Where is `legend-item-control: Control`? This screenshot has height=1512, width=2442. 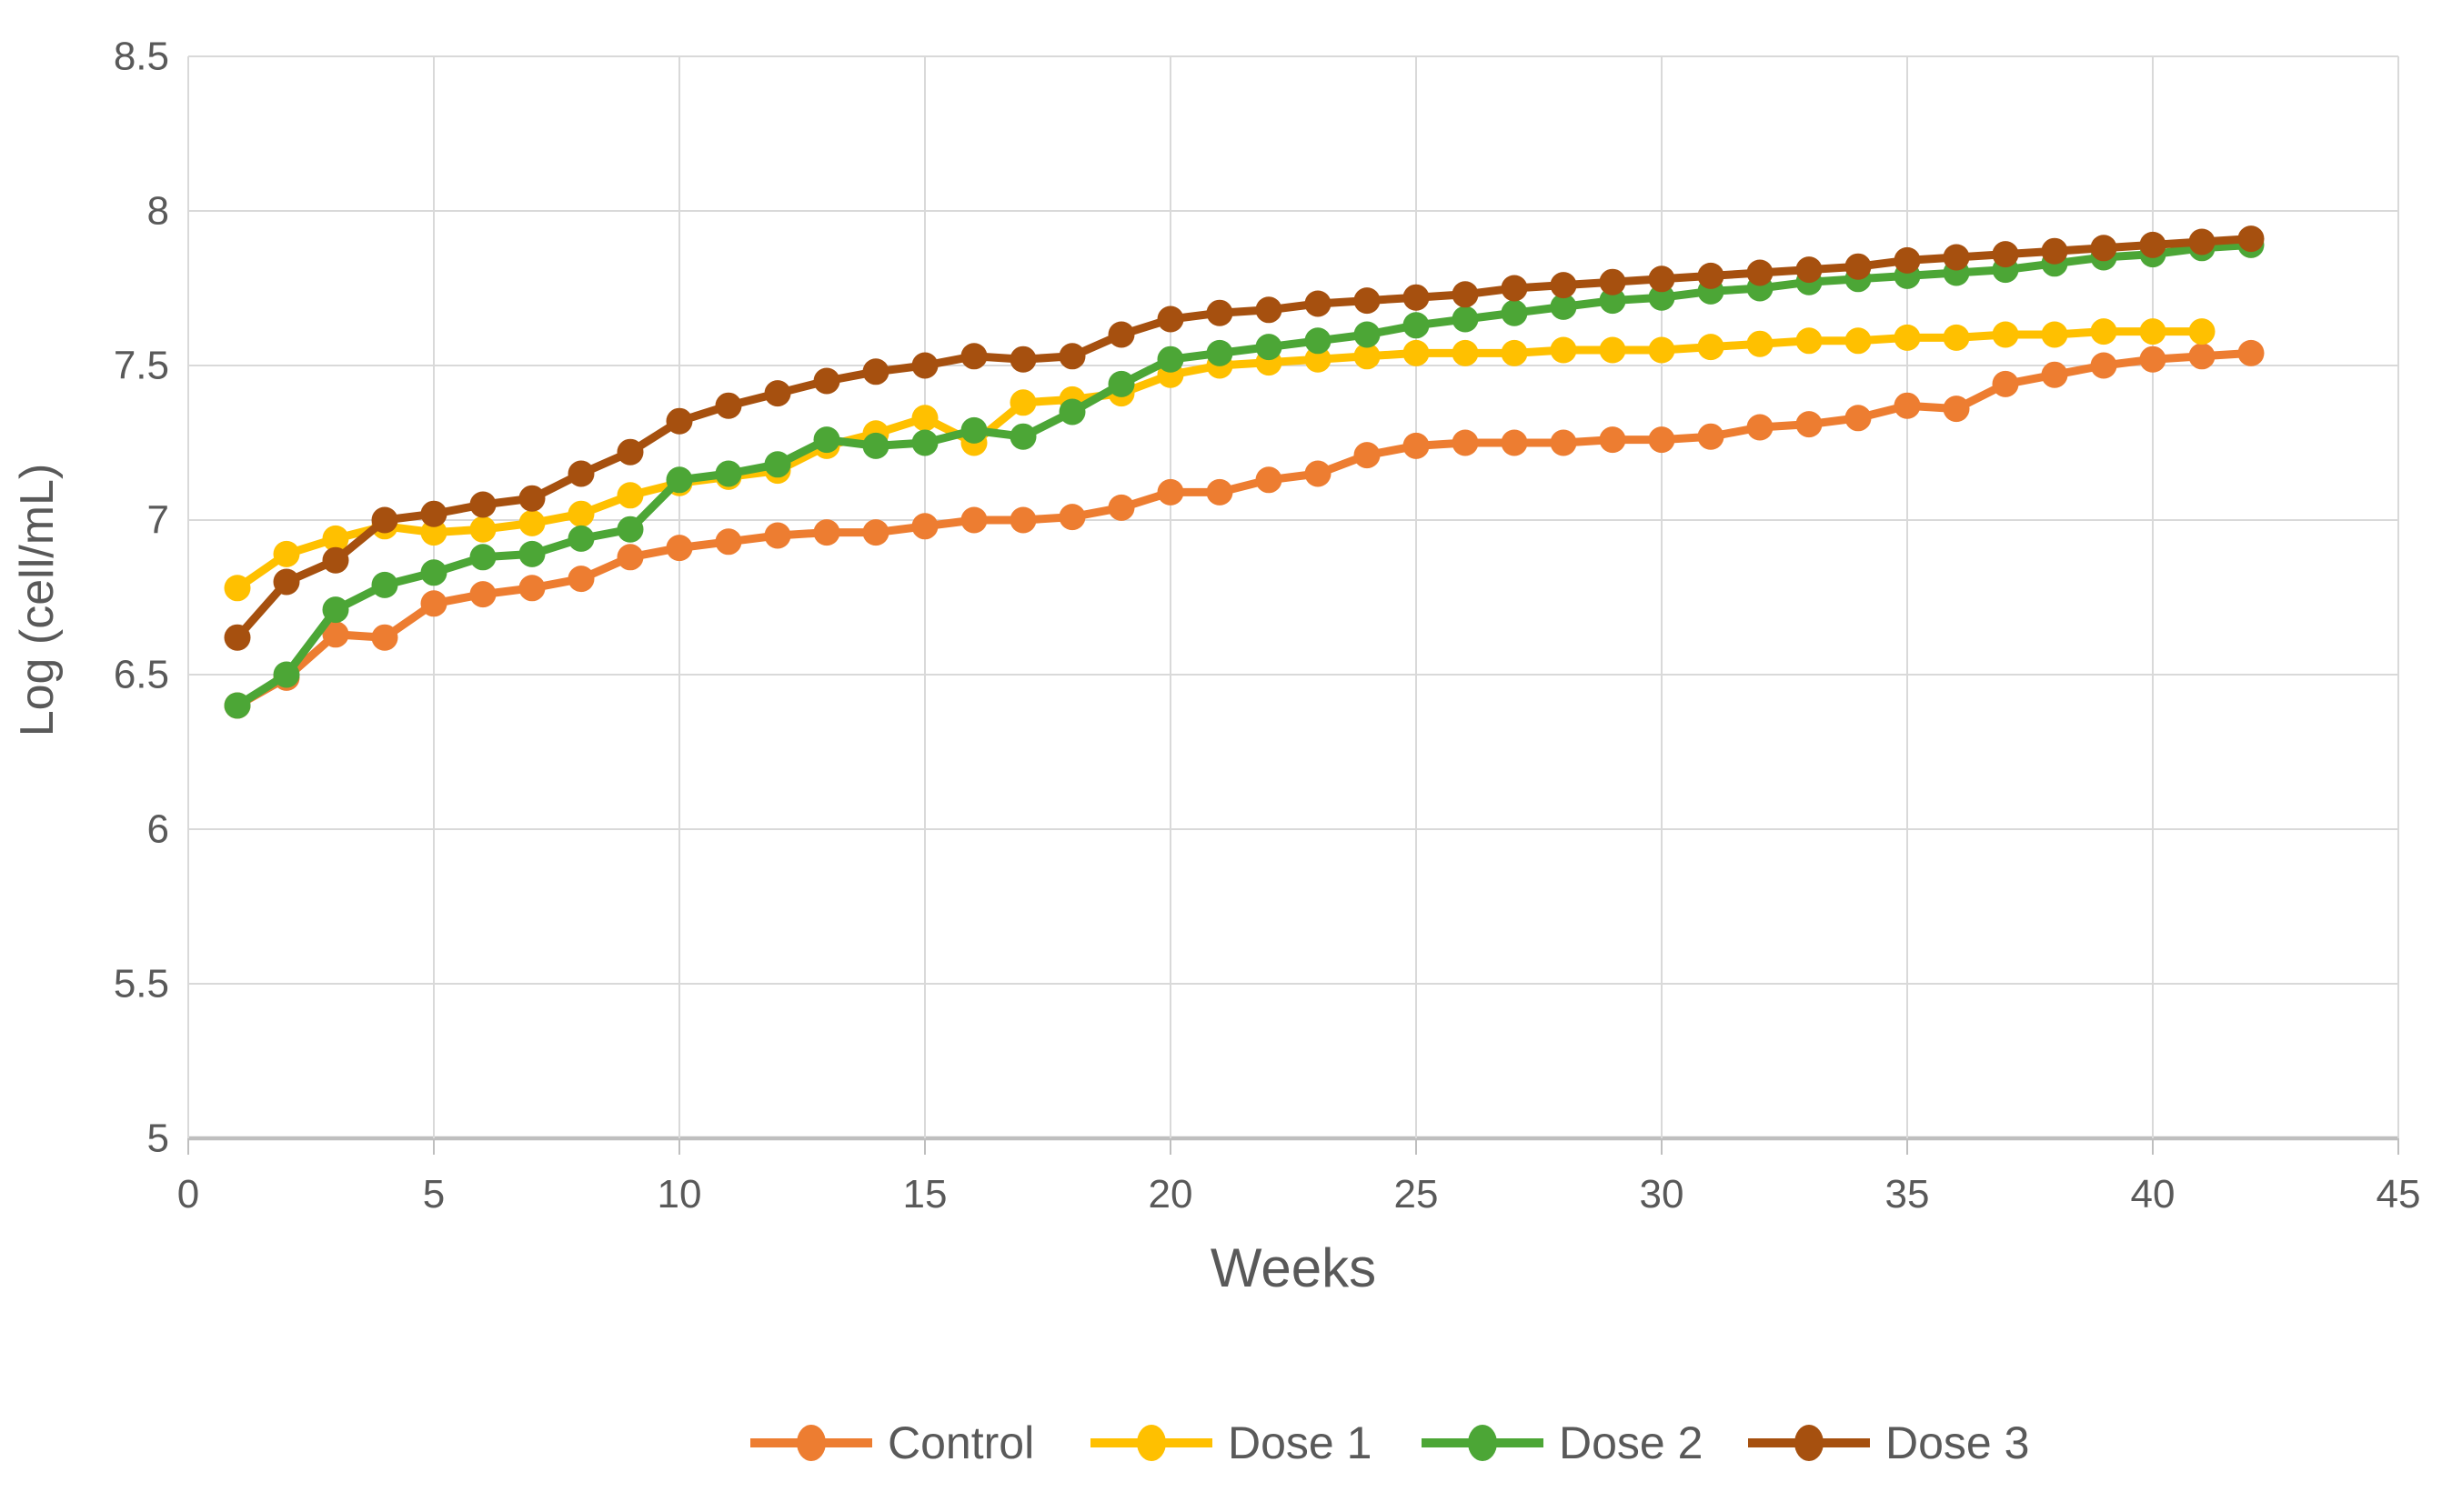
legend-item-control: Control is located at coordinates (892, 1442).